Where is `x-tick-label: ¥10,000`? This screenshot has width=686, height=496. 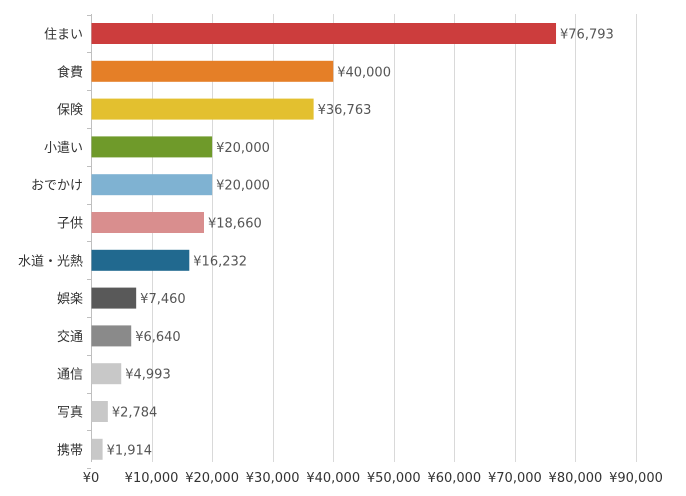 x-tick-label: ¥10,000 is located at coordinates (152, 478).